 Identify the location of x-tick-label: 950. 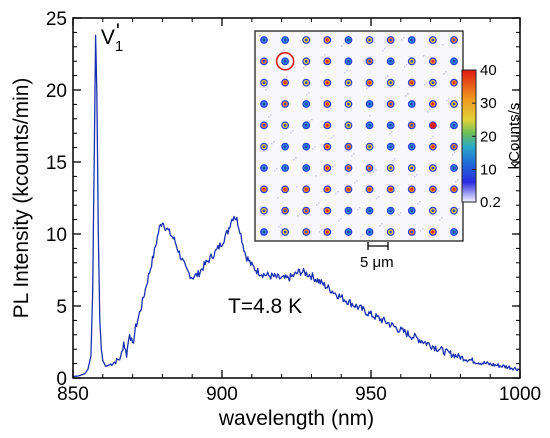
(371, 394).